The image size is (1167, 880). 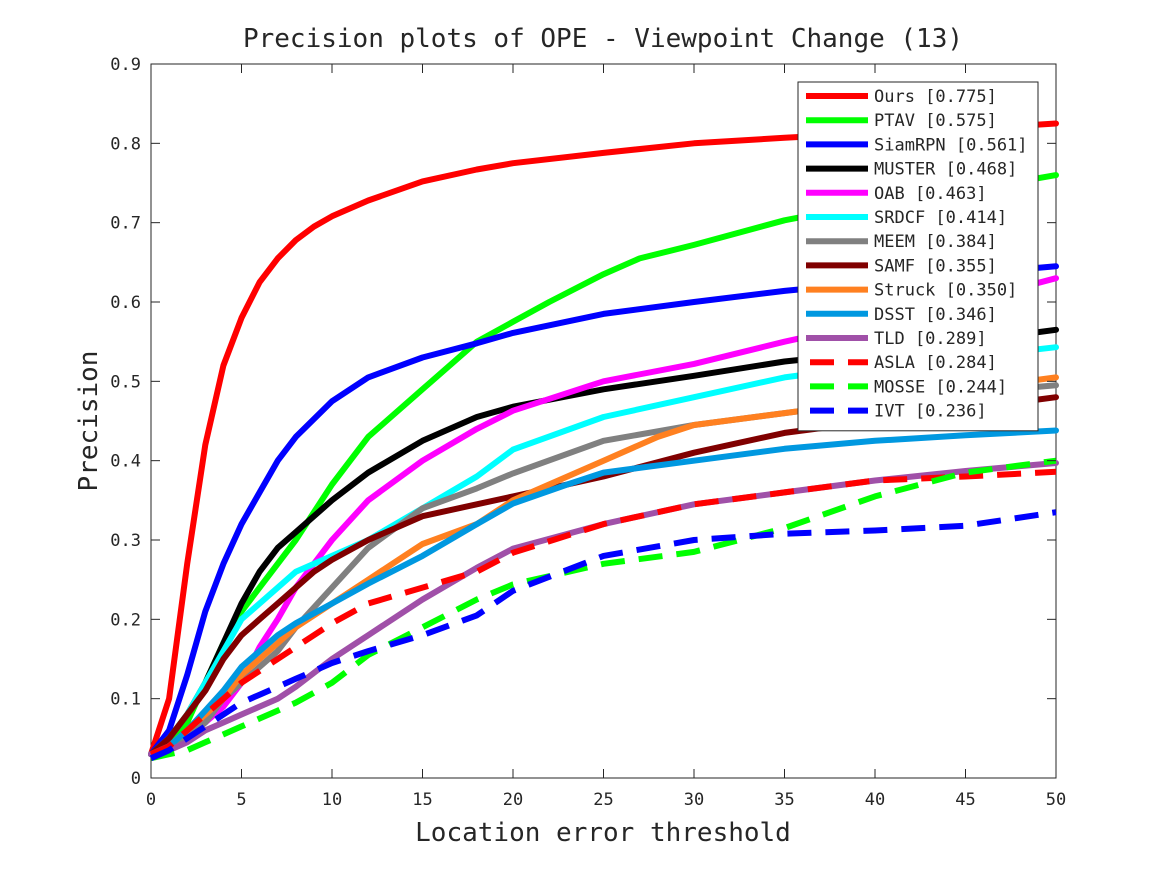 I want to click on legend-entry-11: ASLA [0.284], so click(x=935, y=363).